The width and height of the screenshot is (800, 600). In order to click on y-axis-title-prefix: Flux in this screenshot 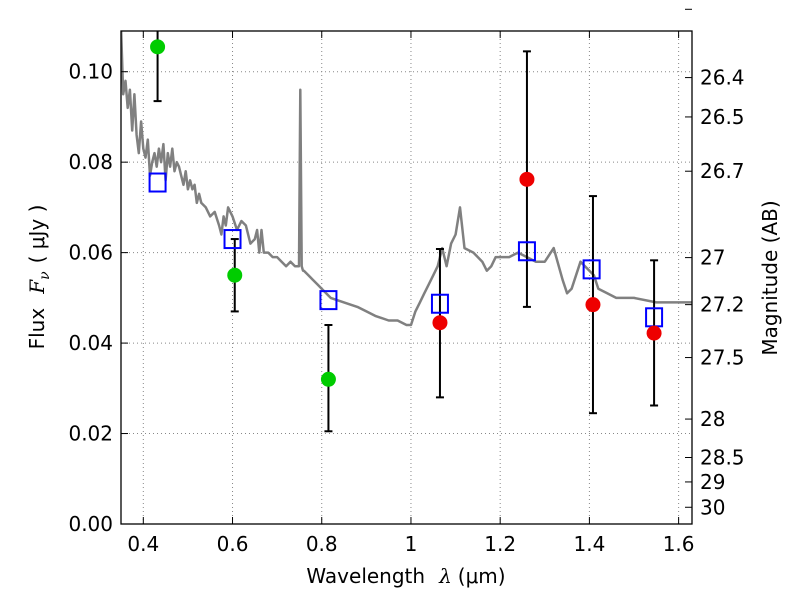, I will do `click(37, 329)`.